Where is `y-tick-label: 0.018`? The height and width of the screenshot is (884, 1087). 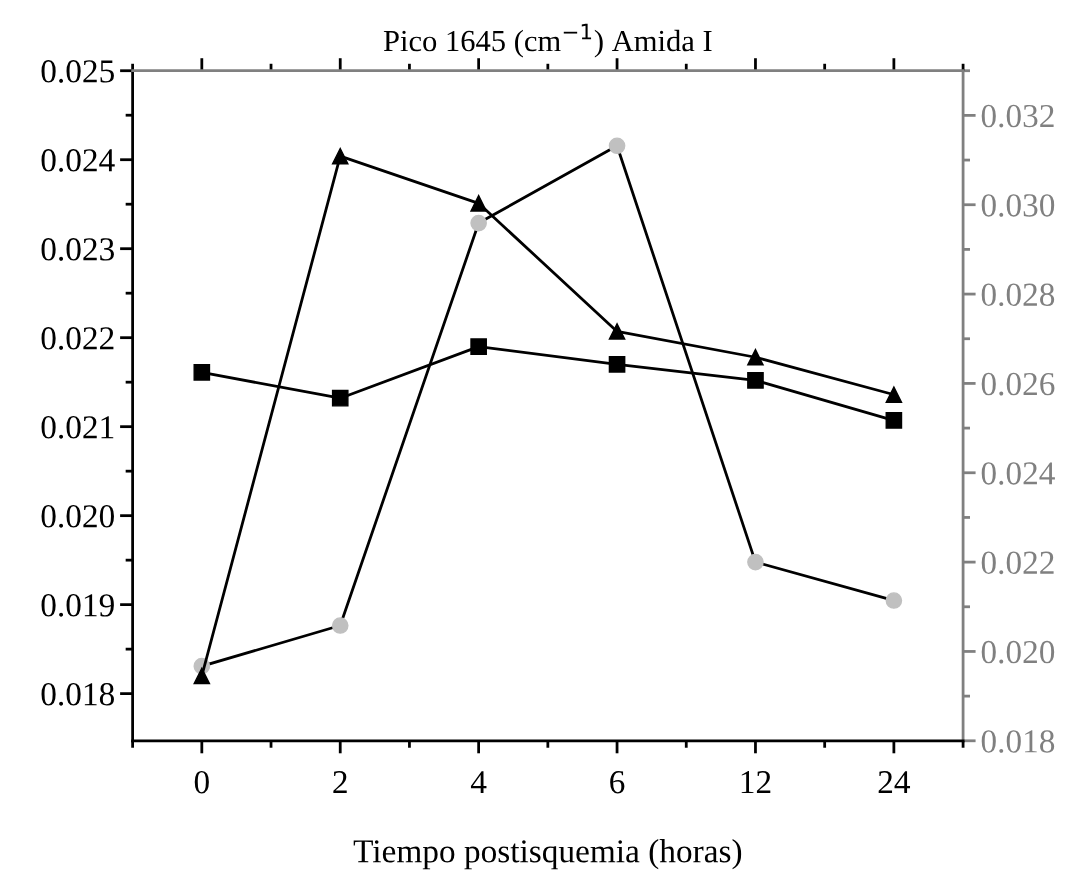 y-tick-label: 0.018 is located at coordinates (77, 694).